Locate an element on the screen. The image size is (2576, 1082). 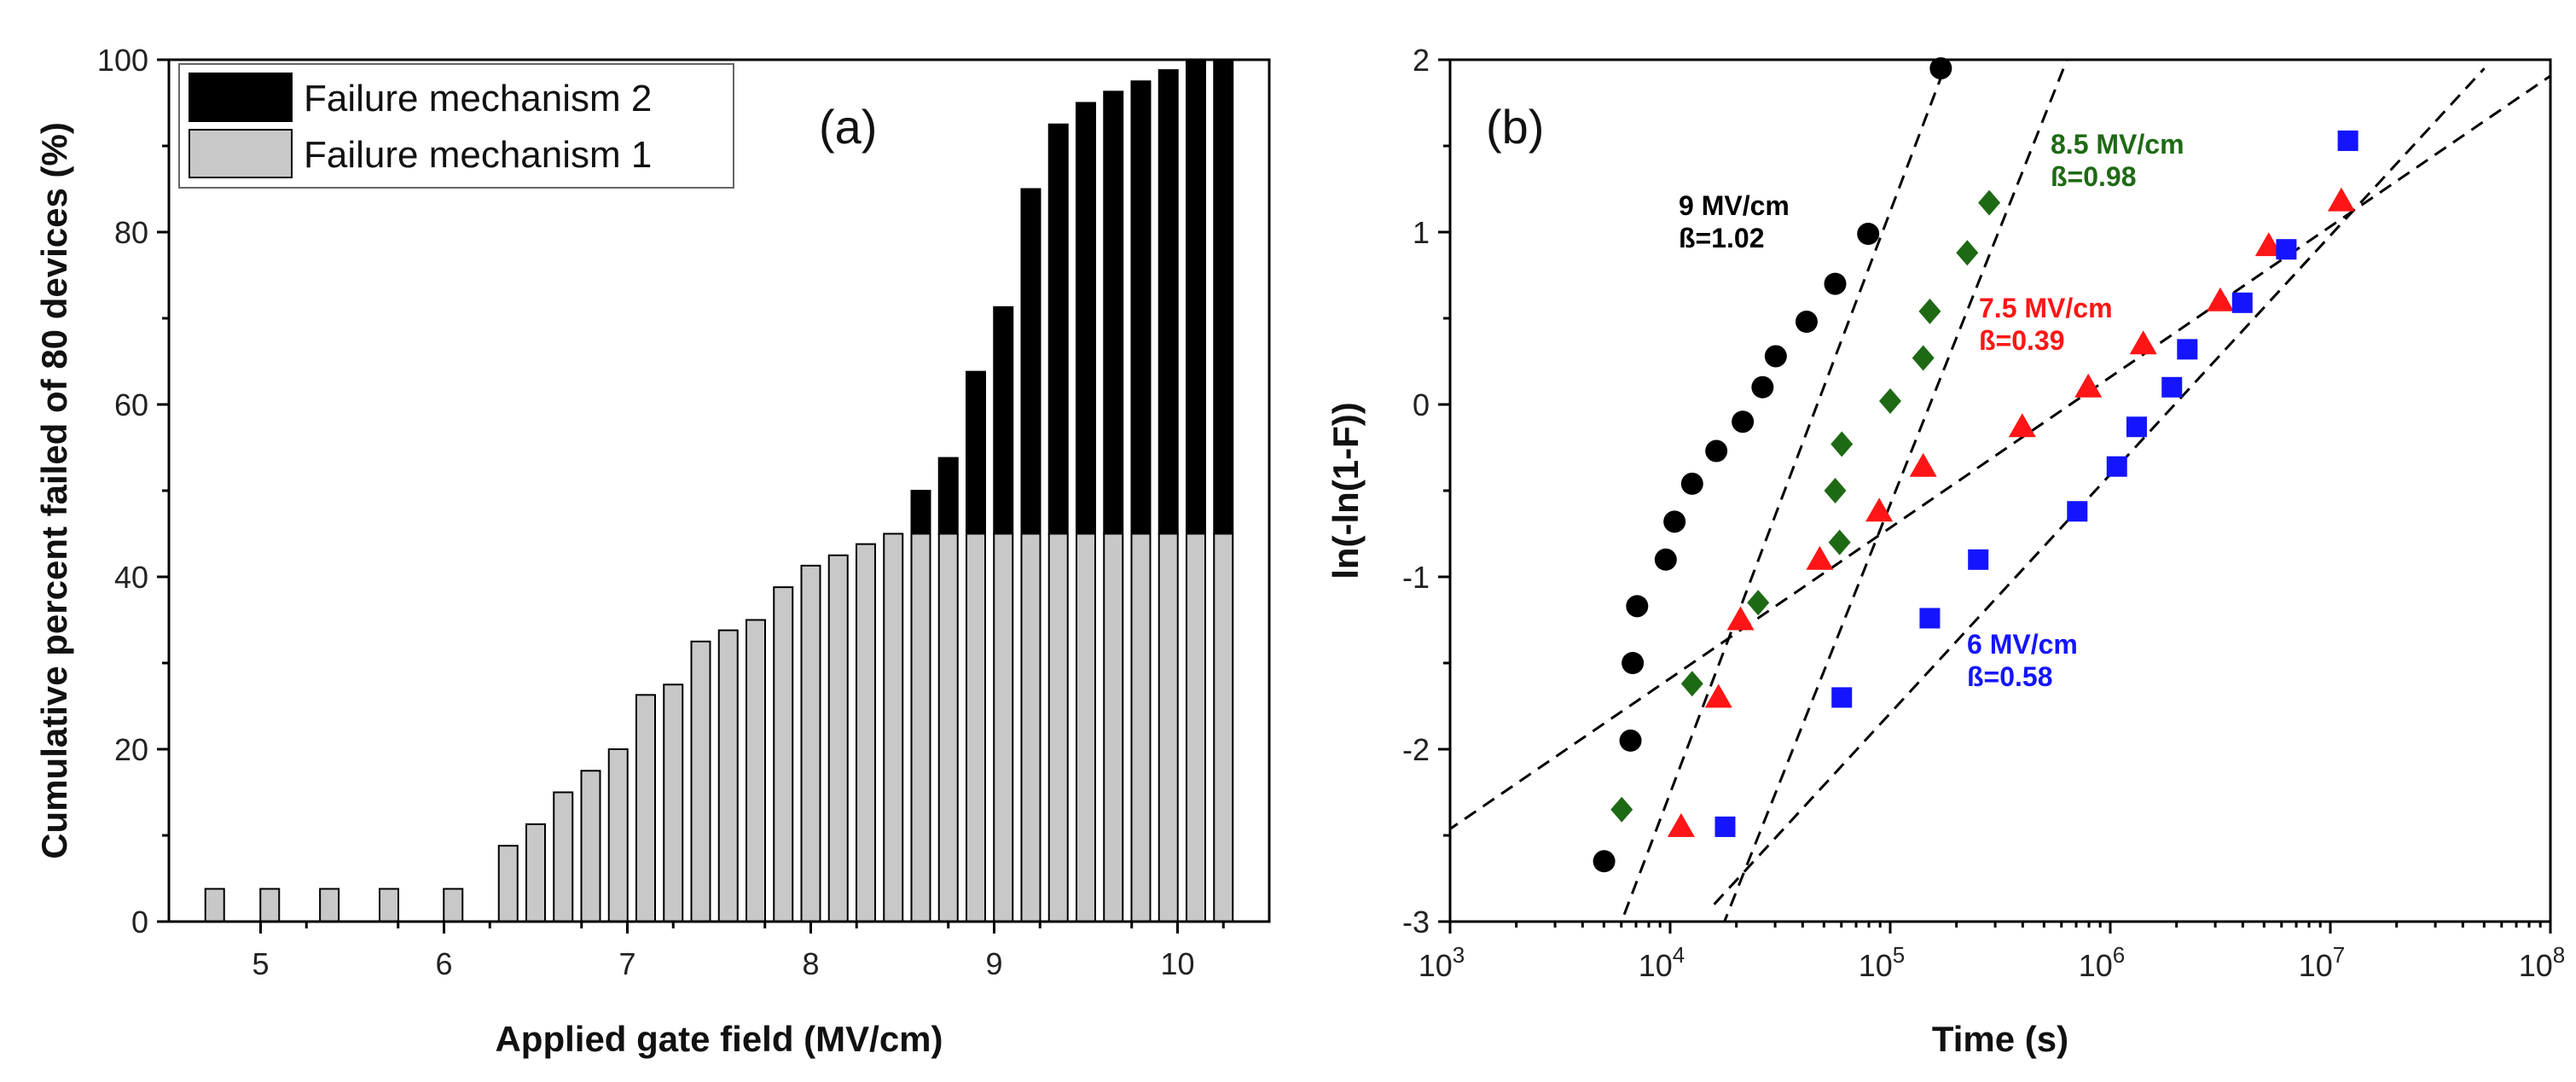
b-y-tick-label: -3 is located at coordinates (1416, 922).